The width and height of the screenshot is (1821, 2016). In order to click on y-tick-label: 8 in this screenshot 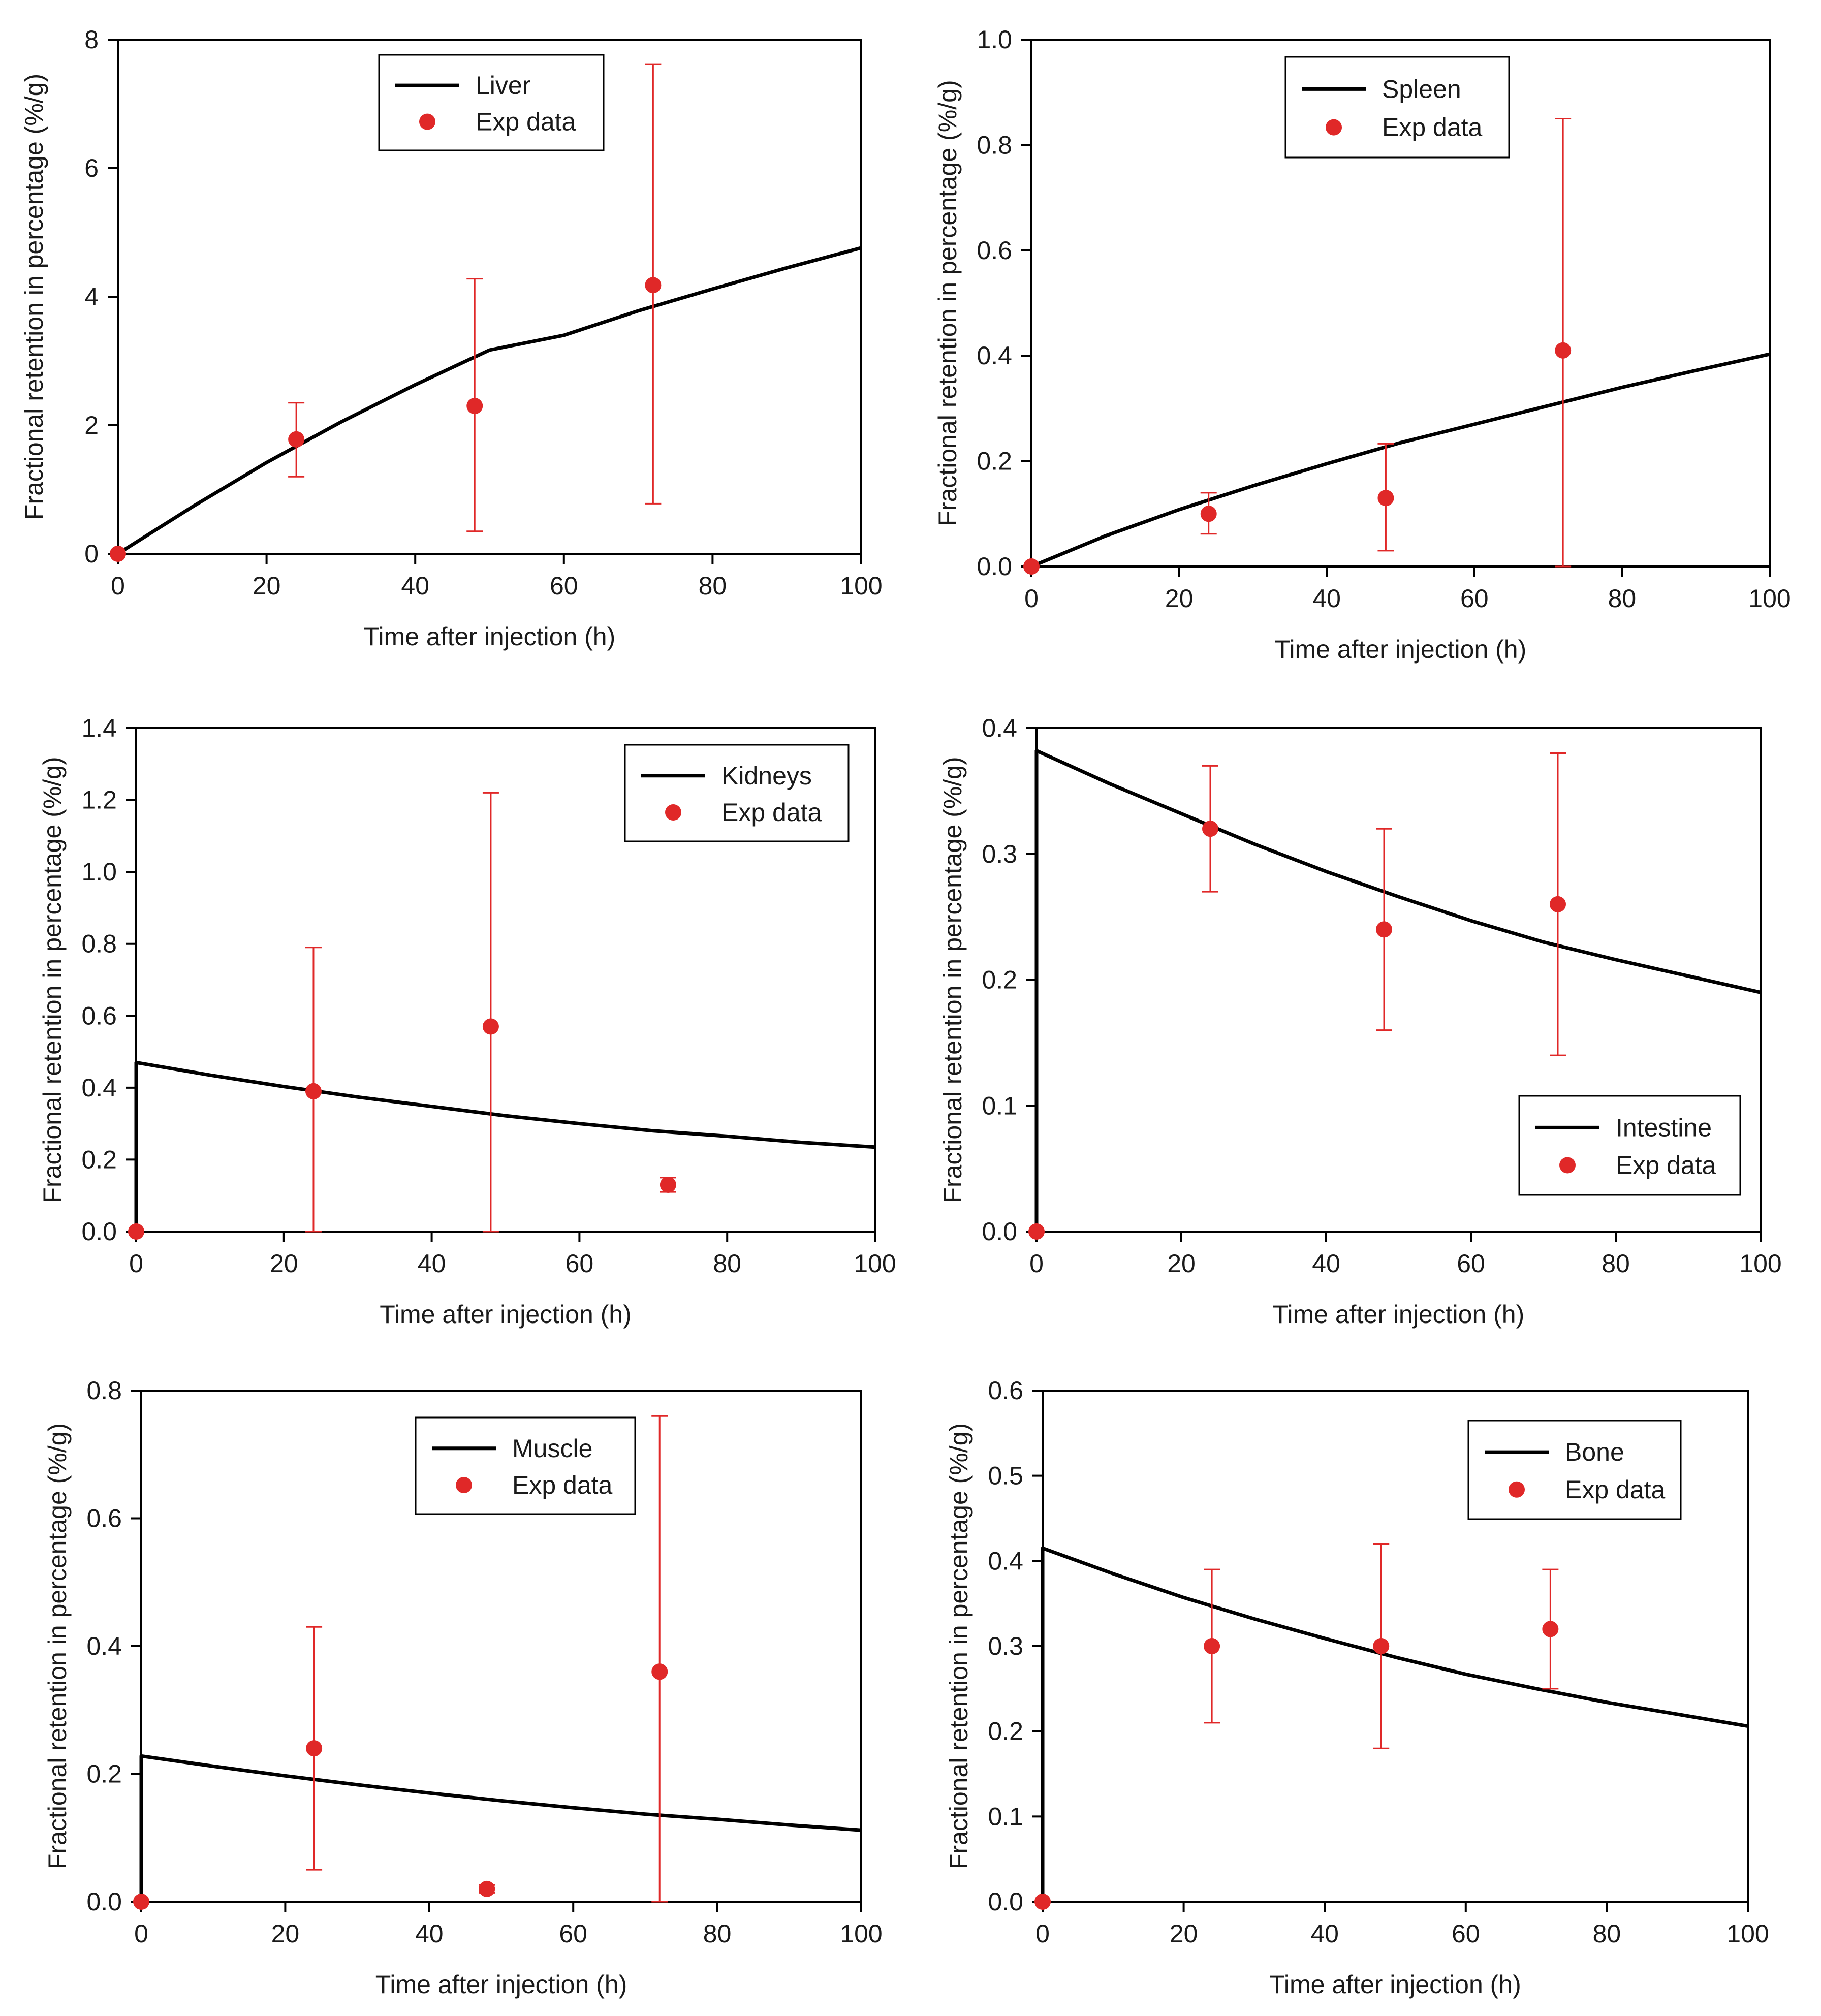, I will do `click(91, 39)`.